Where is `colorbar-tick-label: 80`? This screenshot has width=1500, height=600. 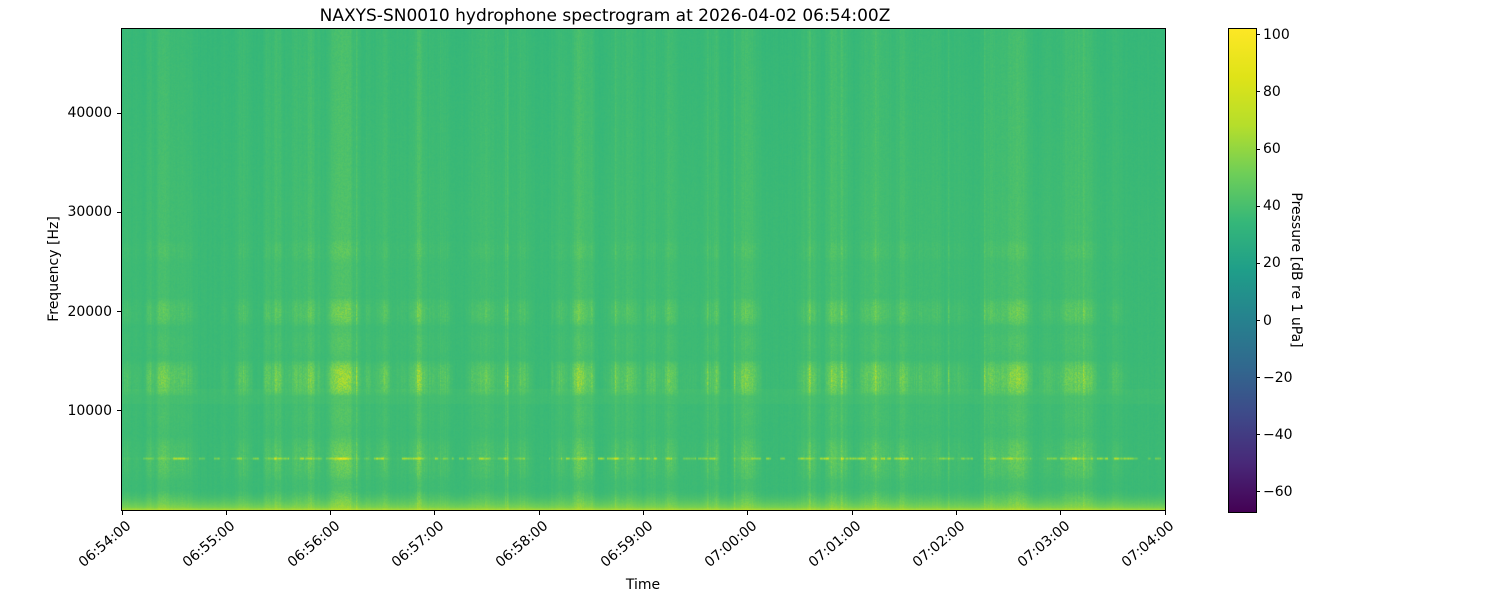
colorbar-tick-label: 80 is located at coordinates (1272, 91).